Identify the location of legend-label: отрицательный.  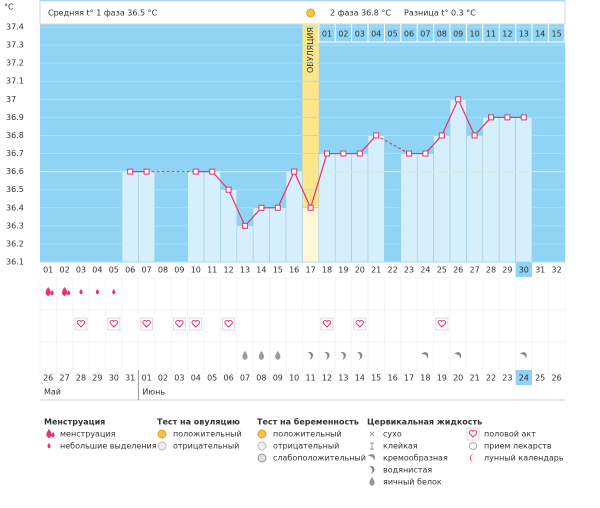
(306, 446).